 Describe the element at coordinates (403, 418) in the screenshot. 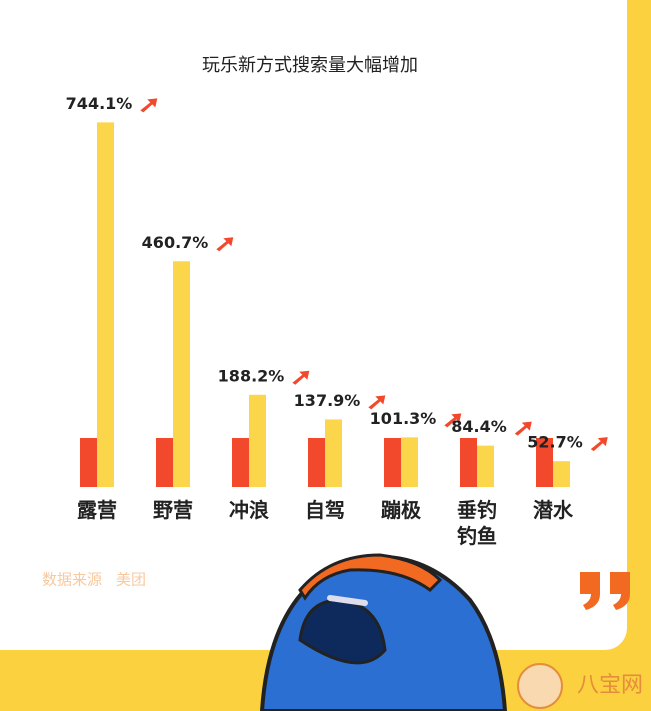

I see `value-label: 101.3%` at that location.